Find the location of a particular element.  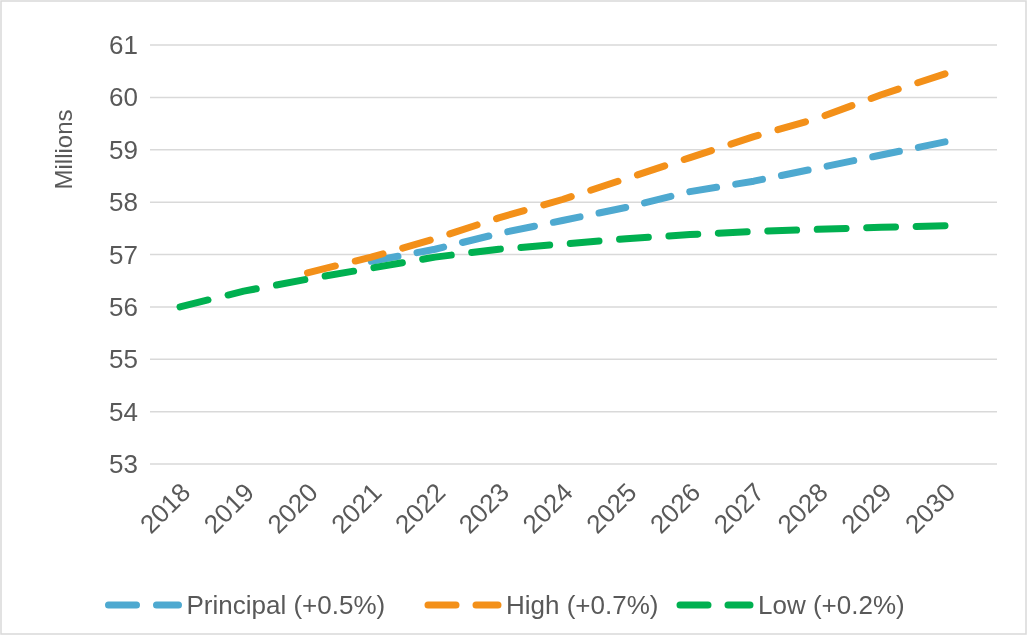

y-tick-label: 61 is located at coordinates (123, 45).